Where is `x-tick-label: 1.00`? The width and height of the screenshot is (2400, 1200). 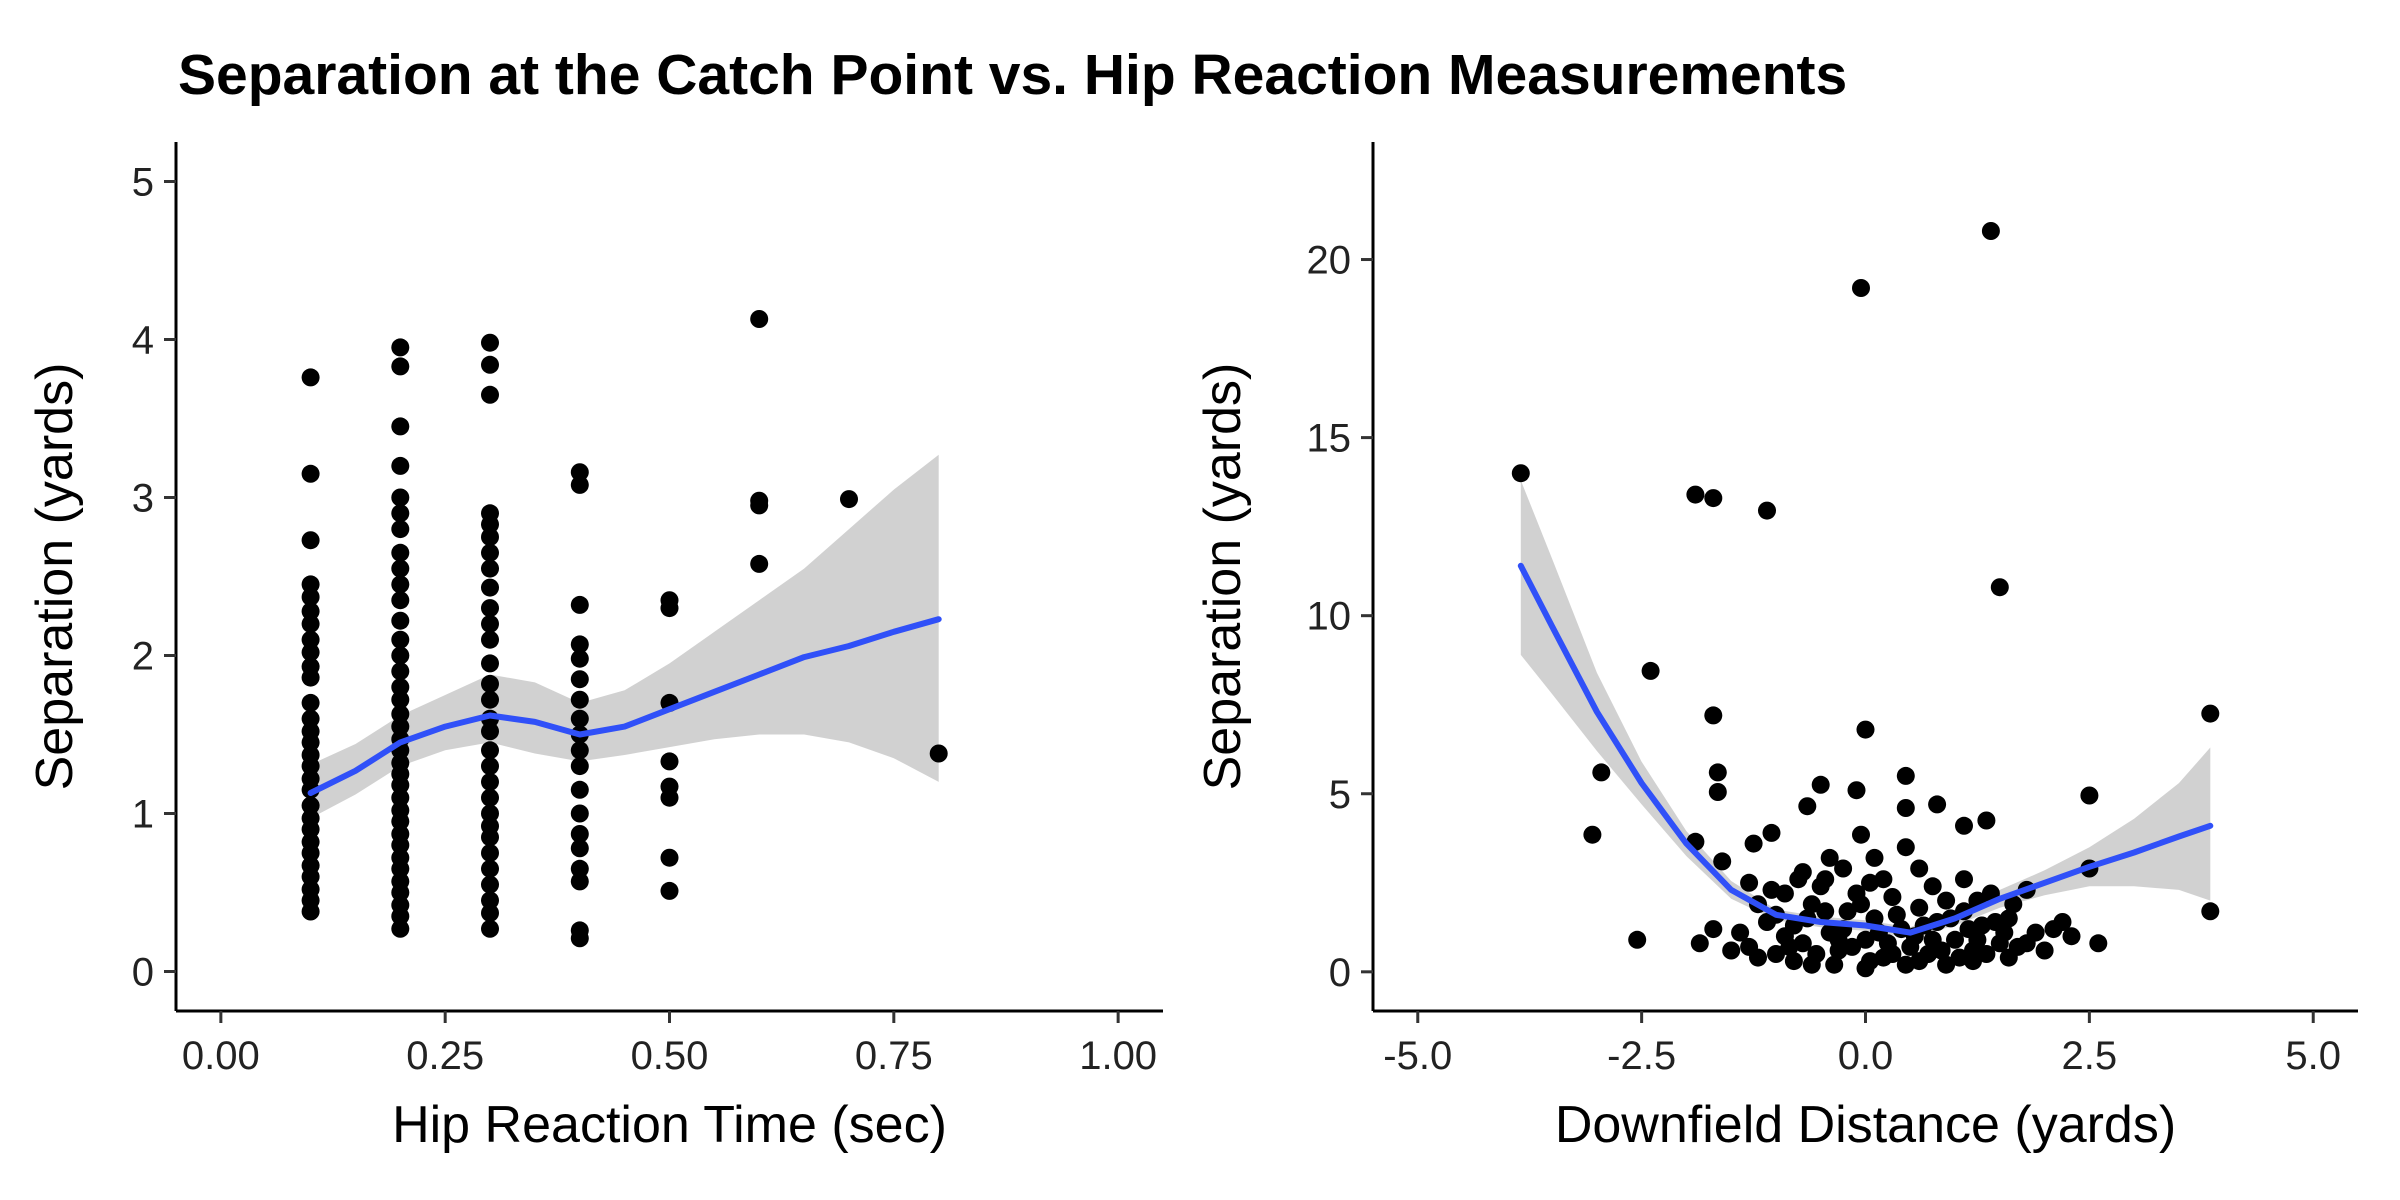
x-tick-label: 1.00 is located at coordinates (1118, 1056).